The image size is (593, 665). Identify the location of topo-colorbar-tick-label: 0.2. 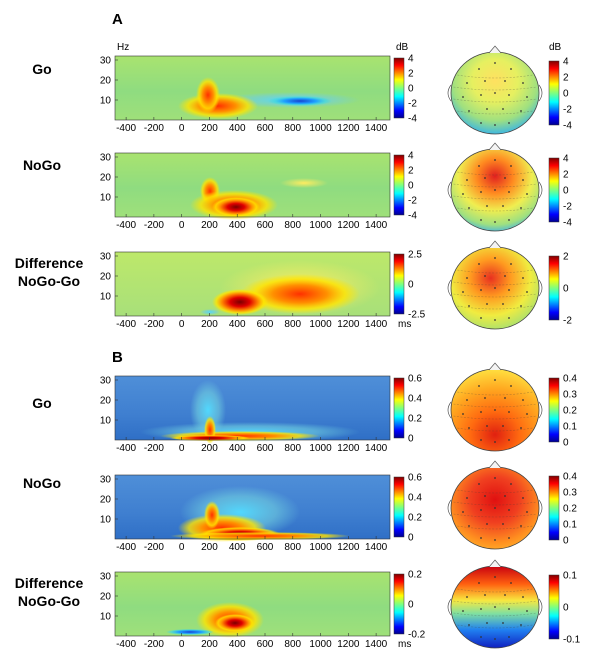
(570, 411).